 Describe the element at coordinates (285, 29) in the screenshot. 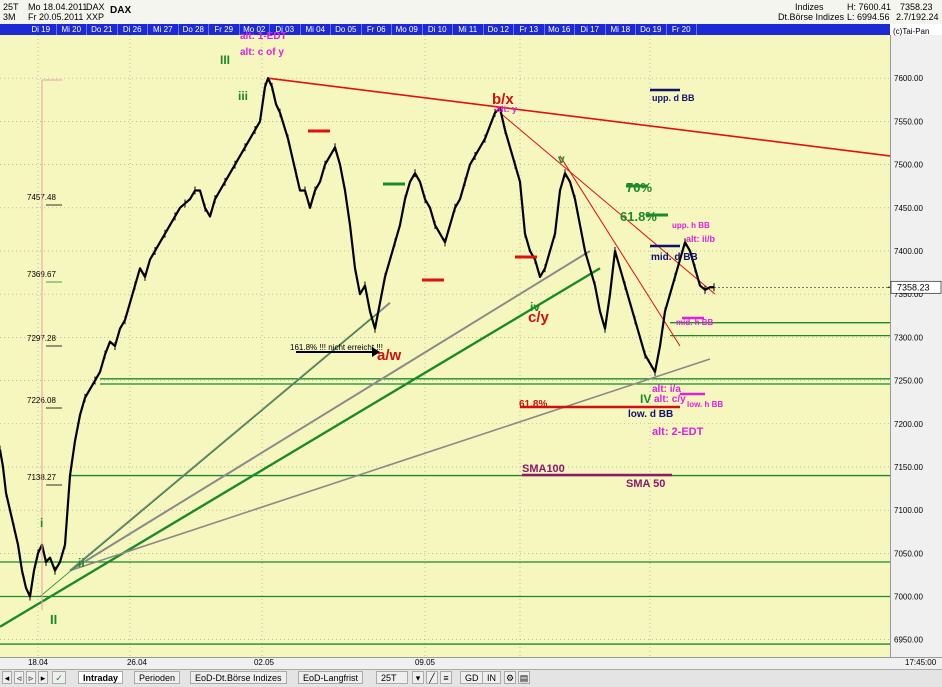

I see `day-label: Di 03` at that location.